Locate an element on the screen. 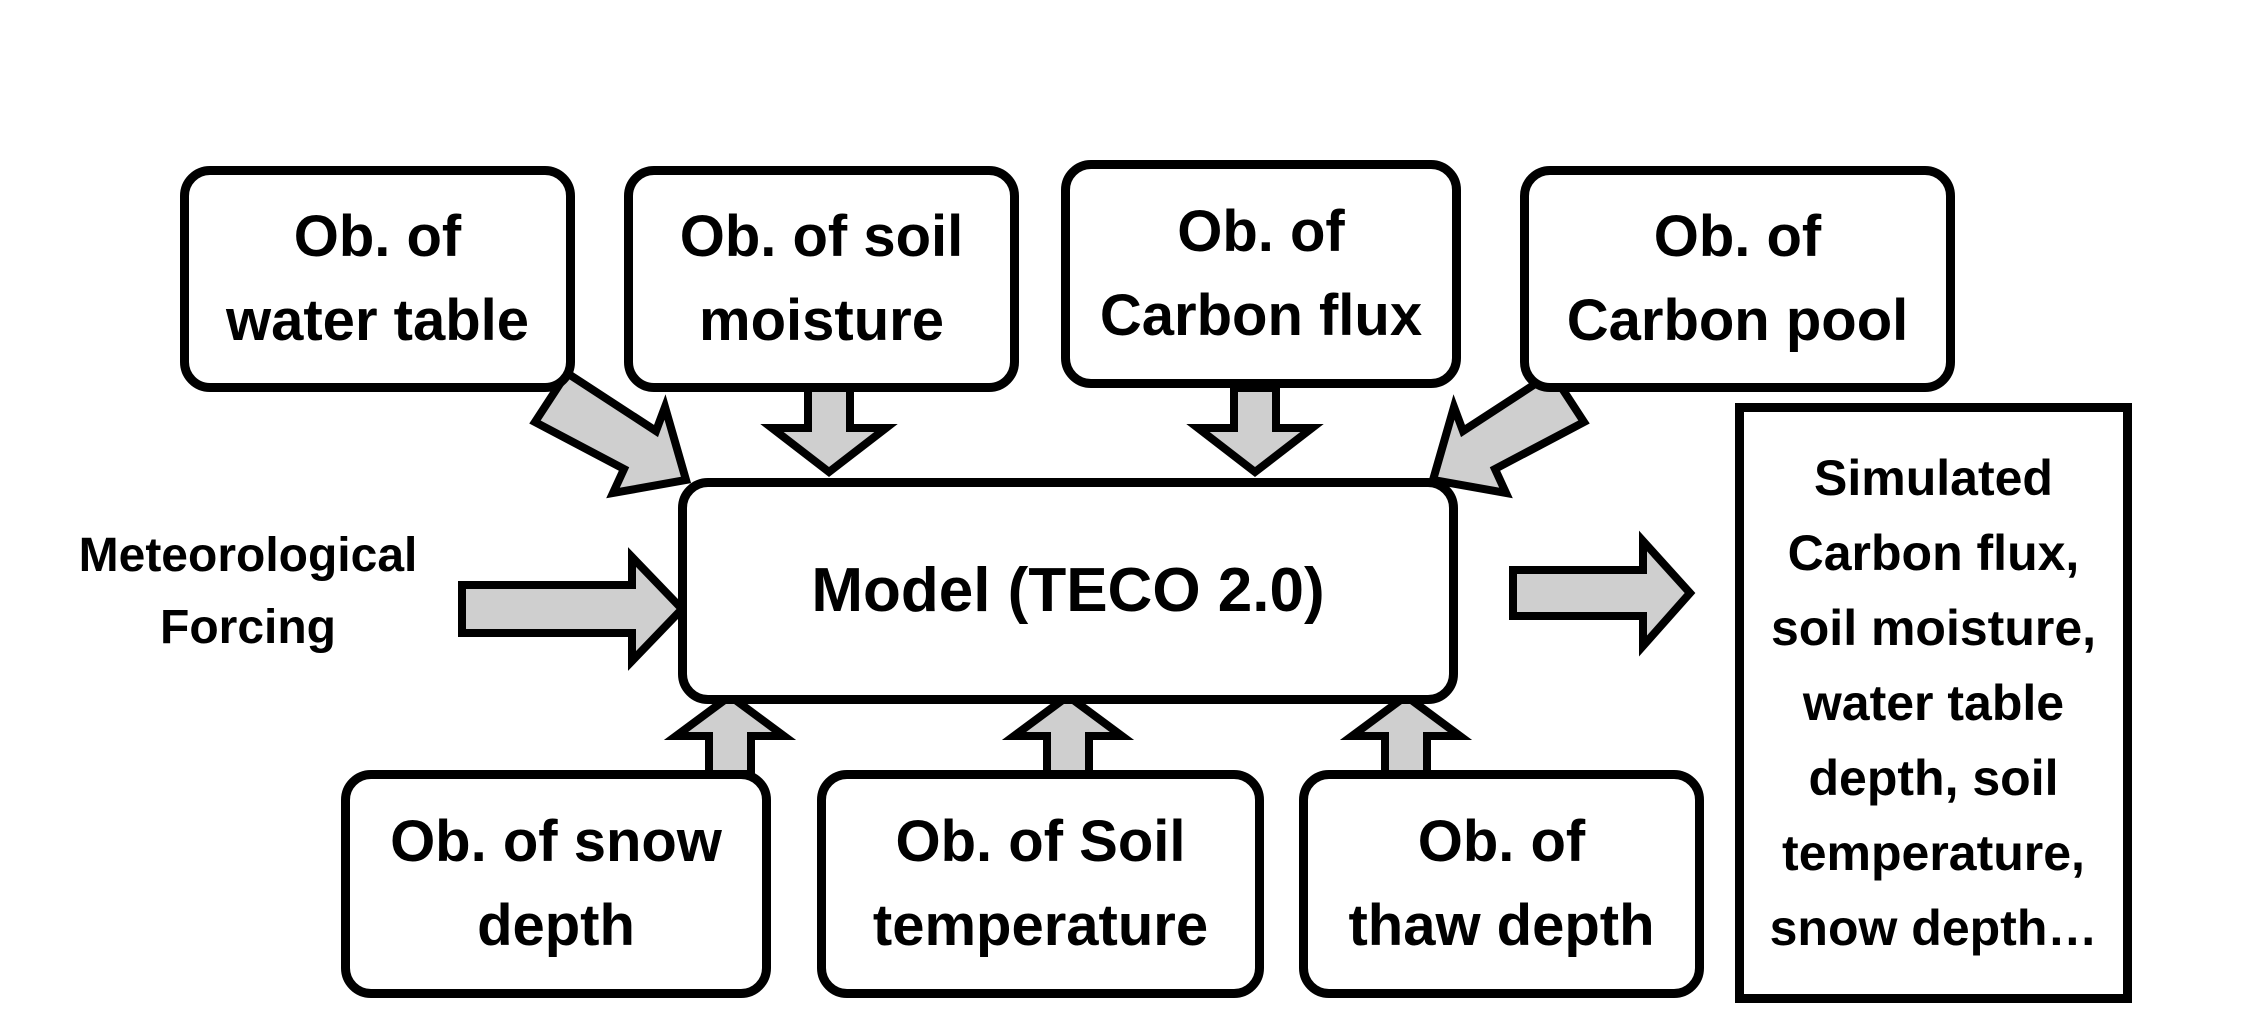  meteorological-forcing-label: Meteorological Forcing is located at coordinates (248, 591).